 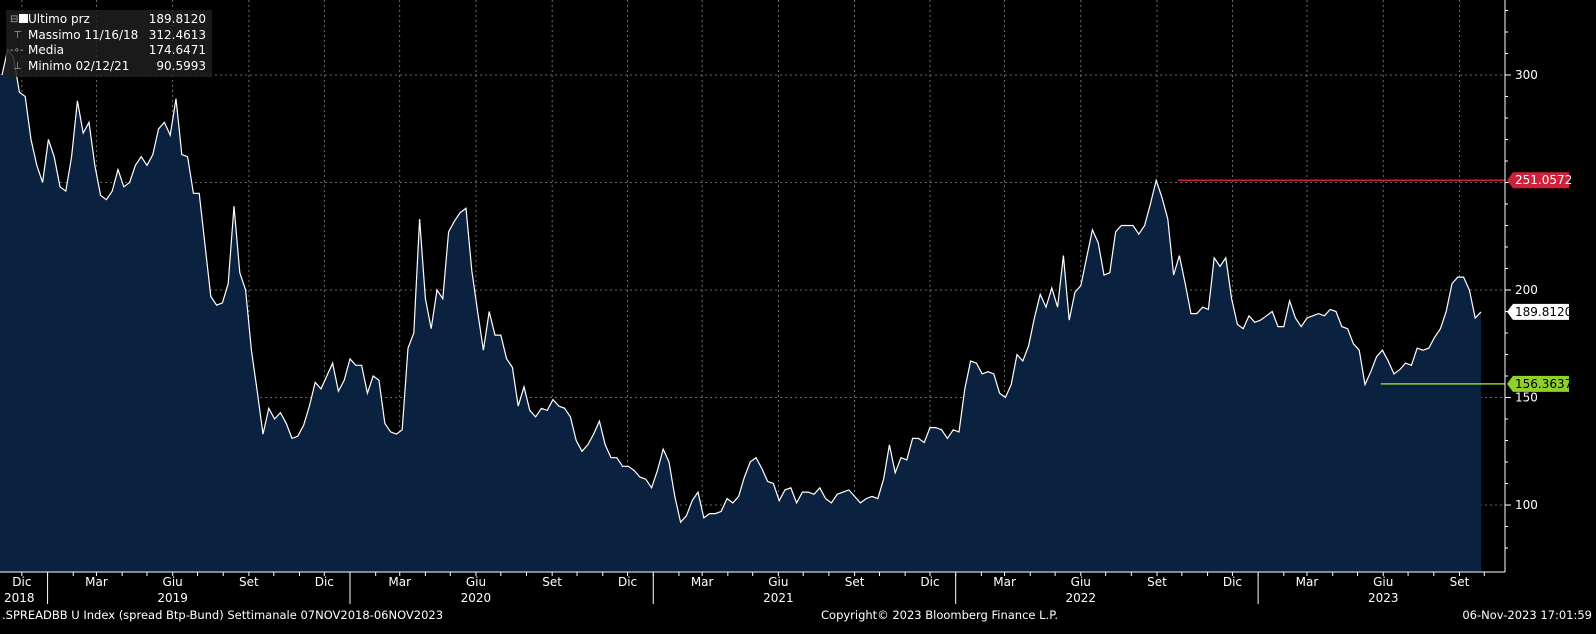 What do you see at coordinates (83, 34) in the screenshot?
I see `legend-max-label: Massimo 11/16/18` at bounding box center [83, 34].